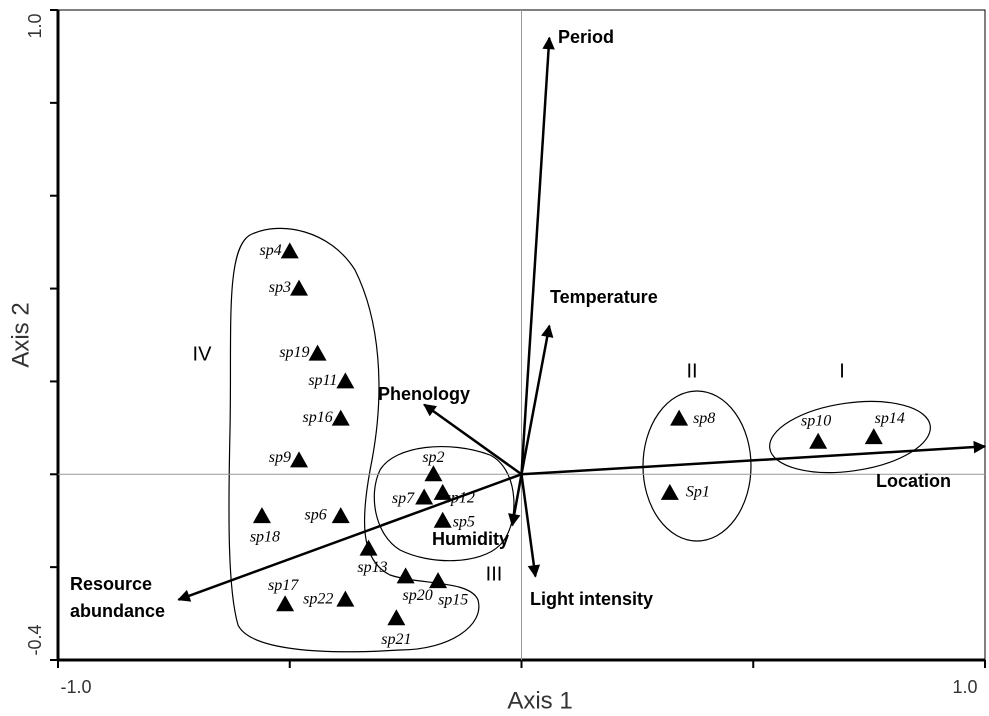  What do you see at coordinates (283, 585) in the screenshot?
I see `species-label: sp17` at bounding box center [283, 585].